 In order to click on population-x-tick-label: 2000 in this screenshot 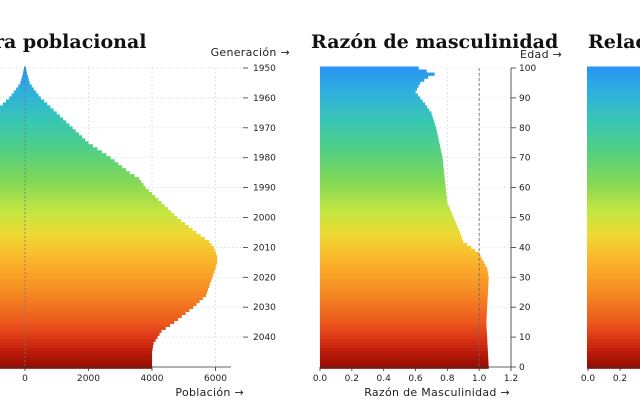, I will do `click(88, 379)`.